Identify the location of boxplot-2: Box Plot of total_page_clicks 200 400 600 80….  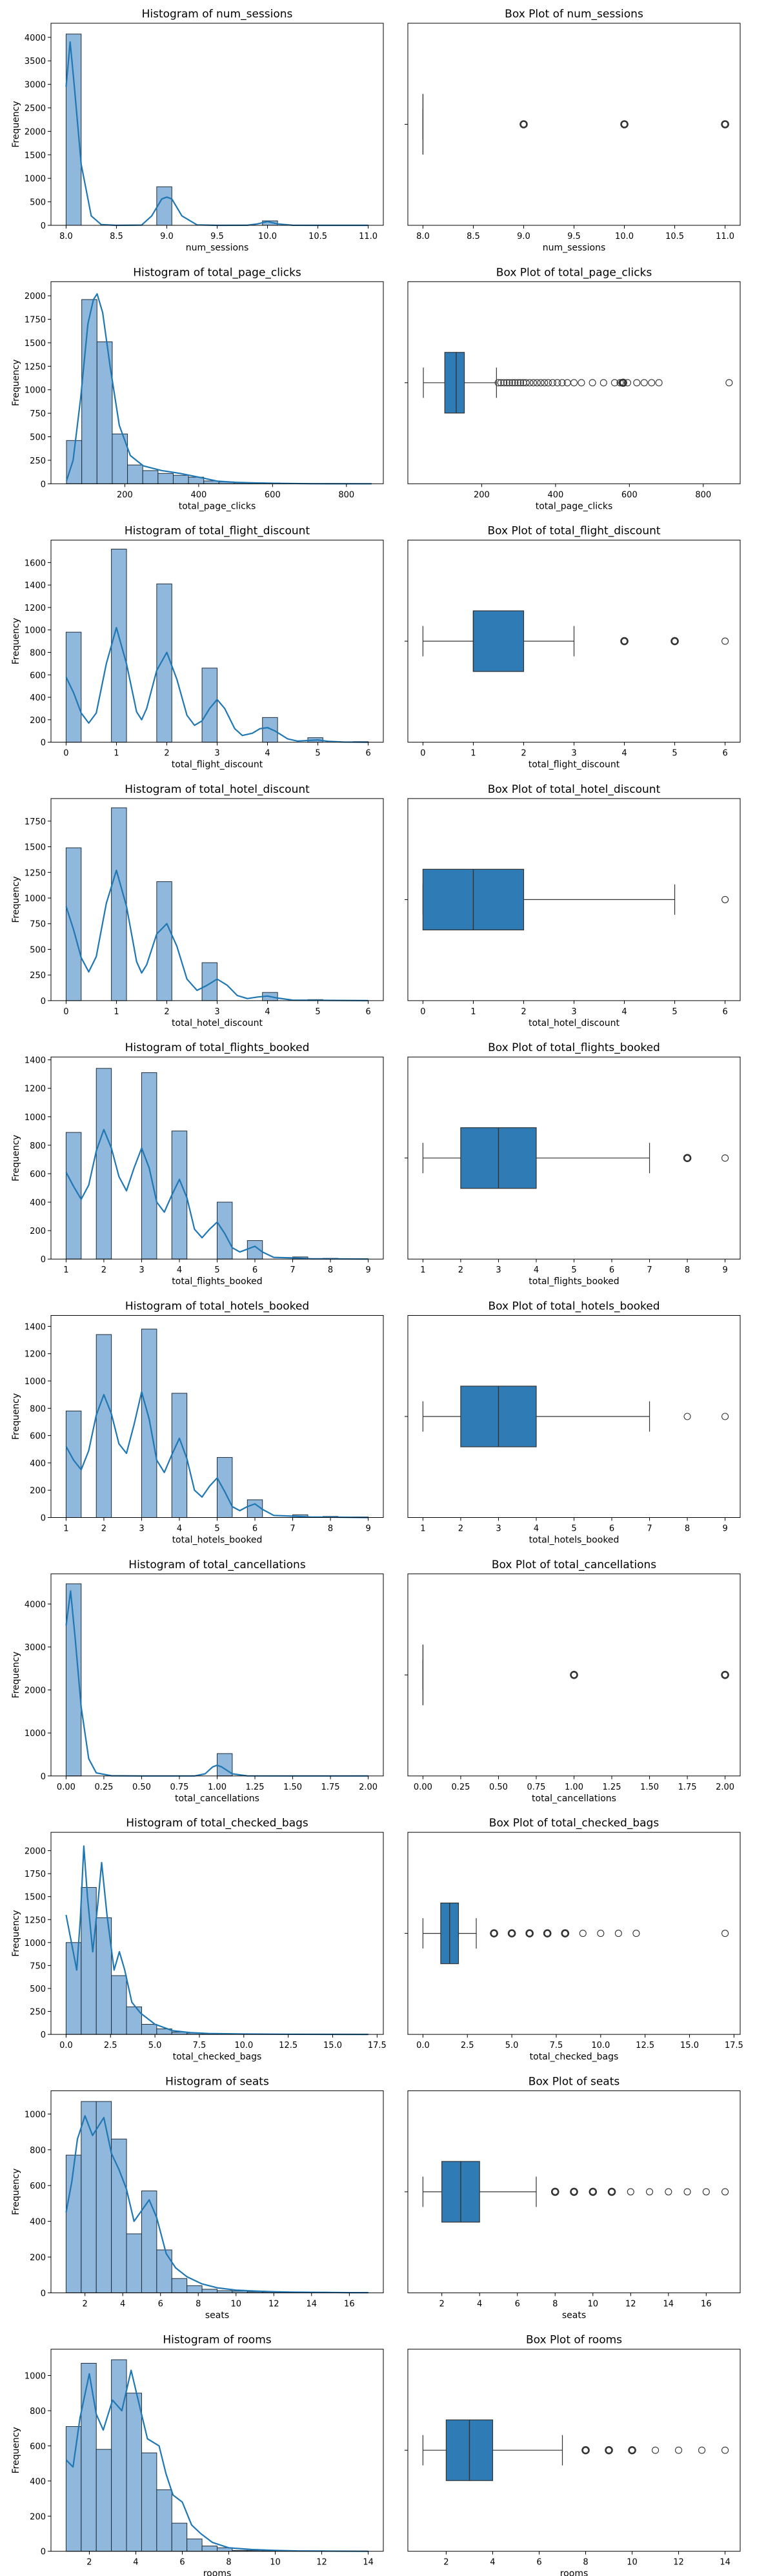
(573, 388).